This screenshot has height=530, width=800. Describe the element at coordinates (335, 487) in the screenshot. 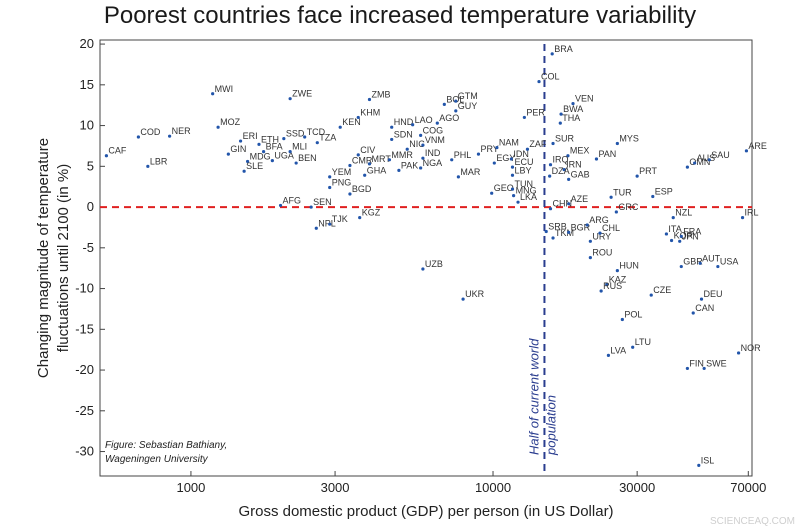

I see `x-tick-label: 3000` at that location.